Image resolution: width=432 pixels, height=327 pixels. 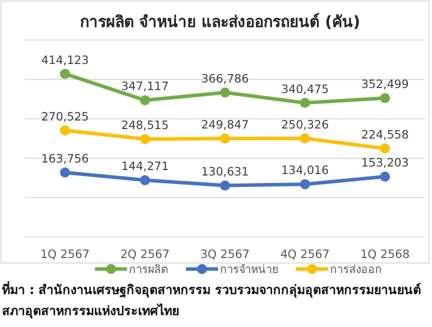 I want to click on x-tick-label: 4Q 2567, so click(x=305, y=254).